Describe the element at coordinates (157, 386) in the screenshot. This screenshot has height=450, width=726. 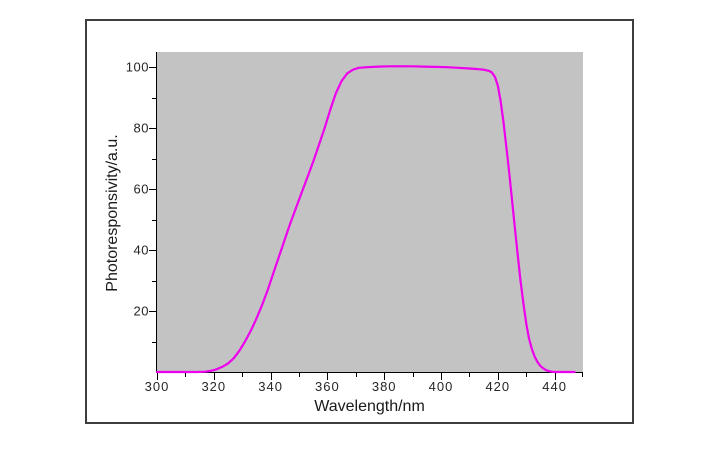
I see `x-tick-label: 300` at that location.